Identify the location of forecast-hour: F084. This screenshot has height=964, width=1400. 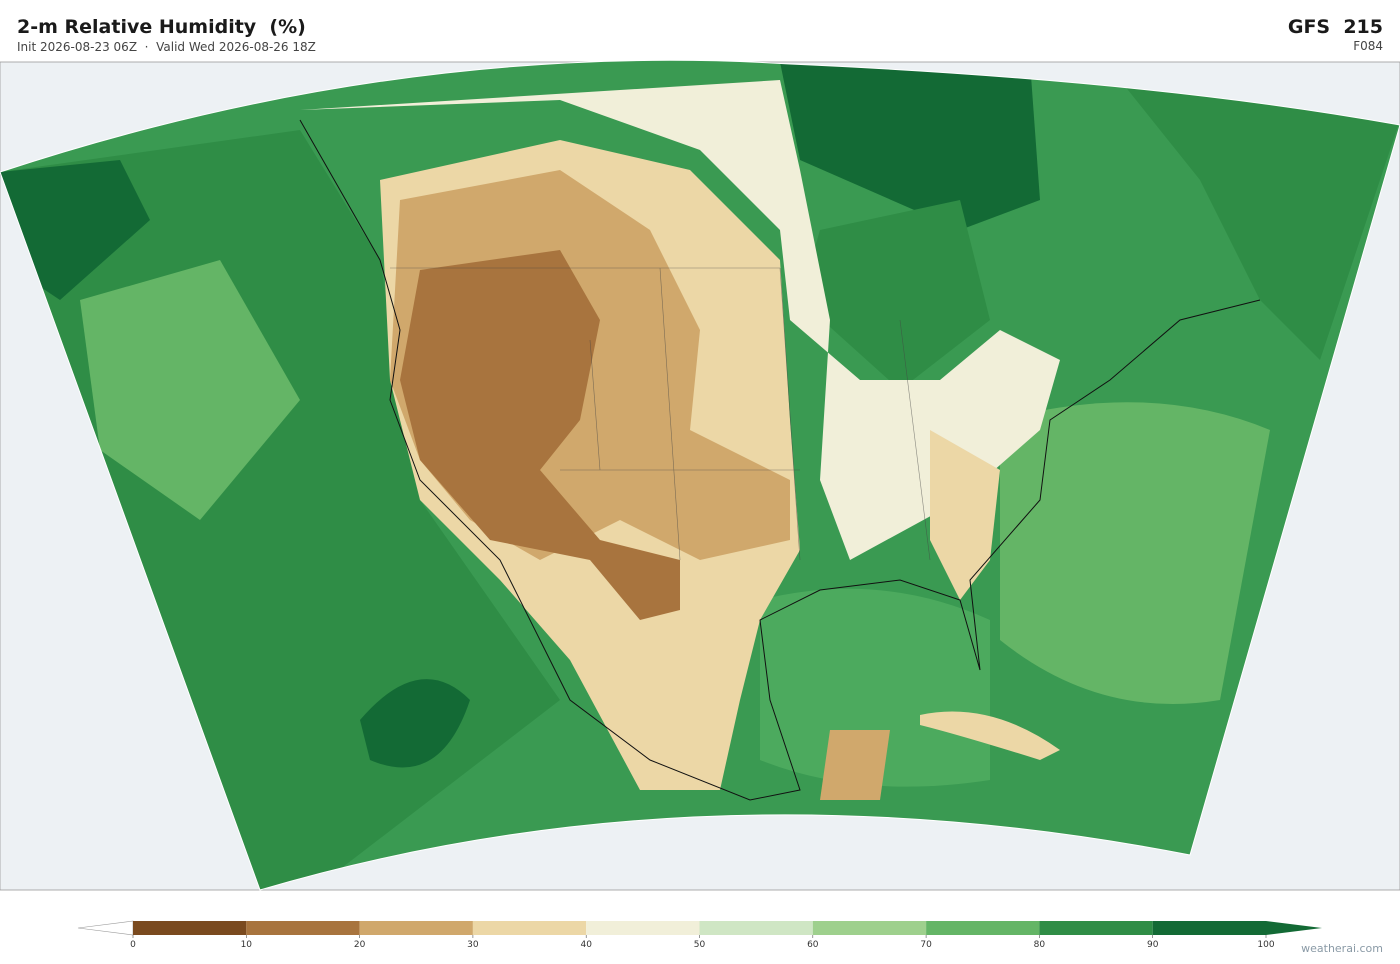
(1368, 46).